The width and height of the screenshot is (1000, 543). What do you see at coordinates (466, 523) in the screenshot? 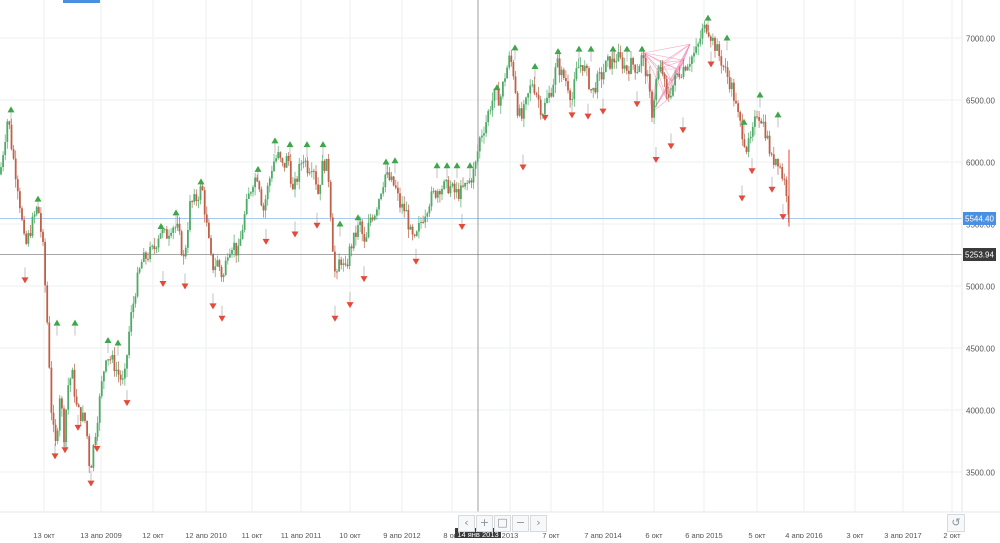
I see `chevron-left-icon: ‹` at bounding box center [466, 523].